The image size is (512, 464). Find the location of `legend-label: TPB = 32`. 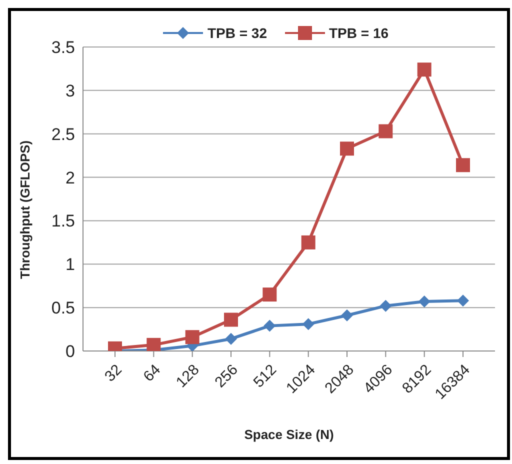

legend-label: TPB = 32 is located at coordinates (237, 33).